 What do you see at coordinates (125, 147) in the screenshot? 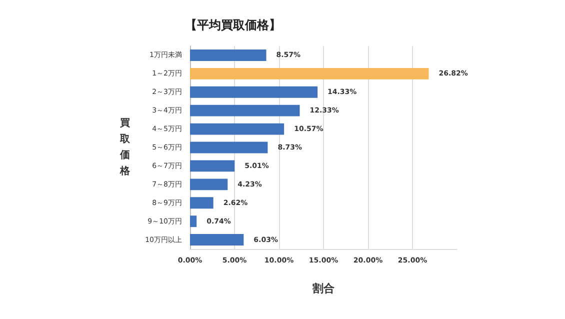
I see `y-axis-title: 買取価格` at bounding box center [125, 147].